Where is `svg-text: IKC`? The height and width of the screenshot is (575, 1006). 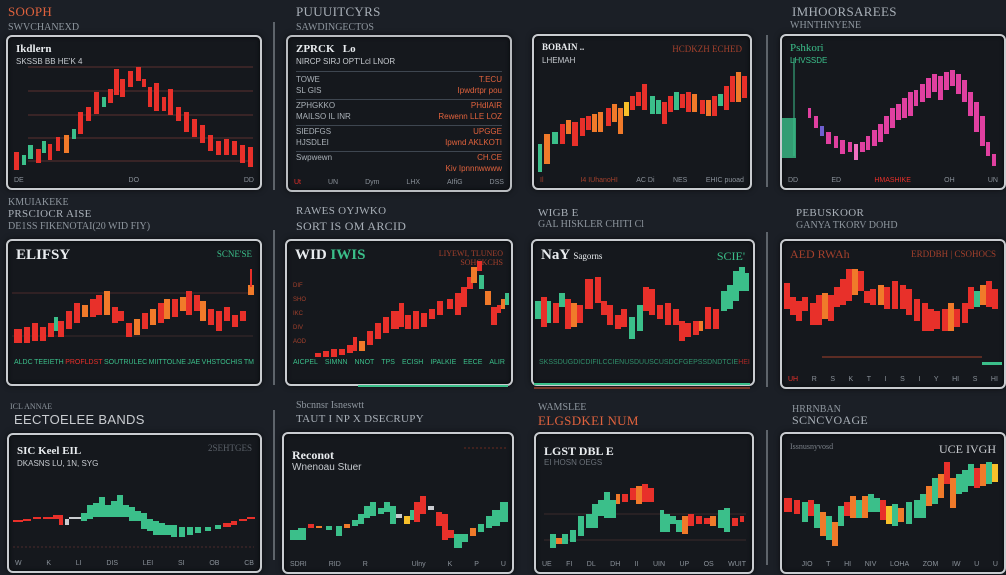 svg-text: IKC is located at coordinates (298, 314).